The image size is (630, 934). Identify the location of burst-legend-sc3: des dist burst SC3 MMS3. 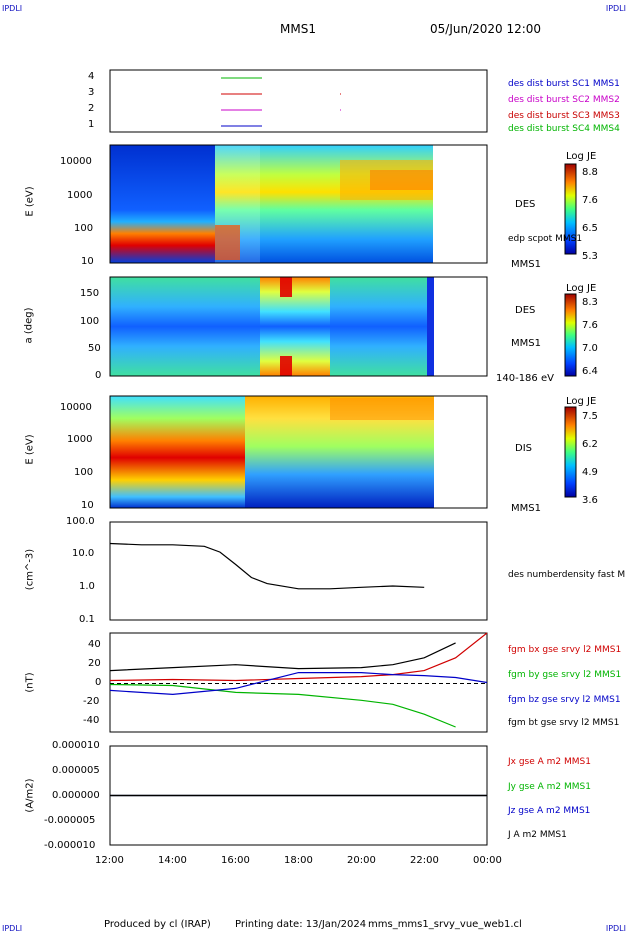
(564, 116).